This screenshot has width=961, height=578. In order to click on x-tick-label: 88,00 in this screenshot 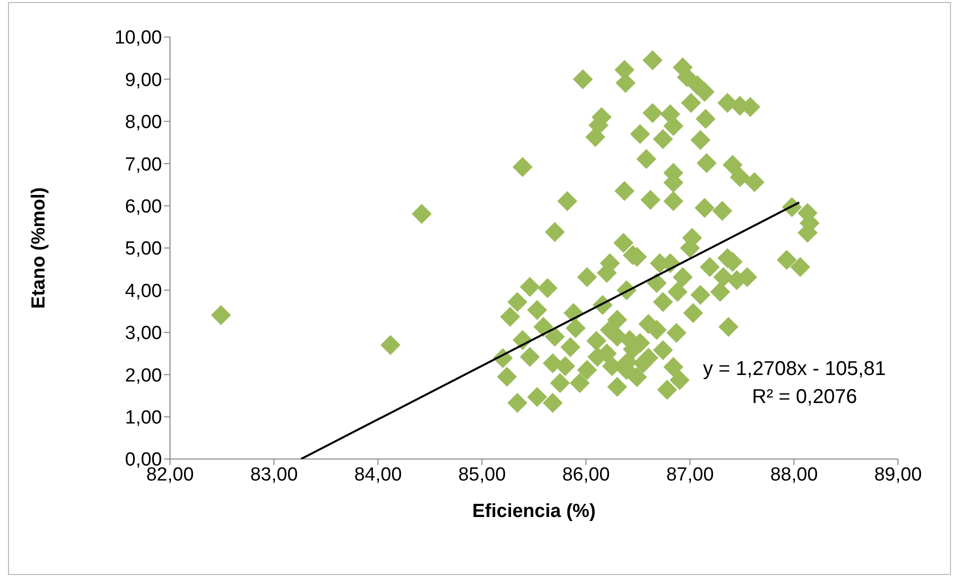, I will do `click(794, 475)`.